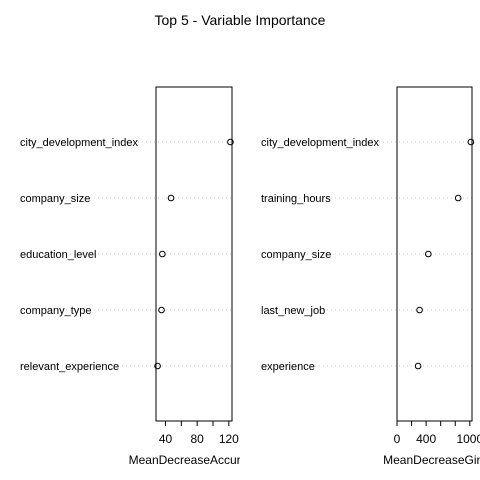 Image resolution: width=480 pixels, height=480 pixels. Describe the element at coordinates (397, 439) in the screenshot. I see `x-tick-label: 0` at that location.